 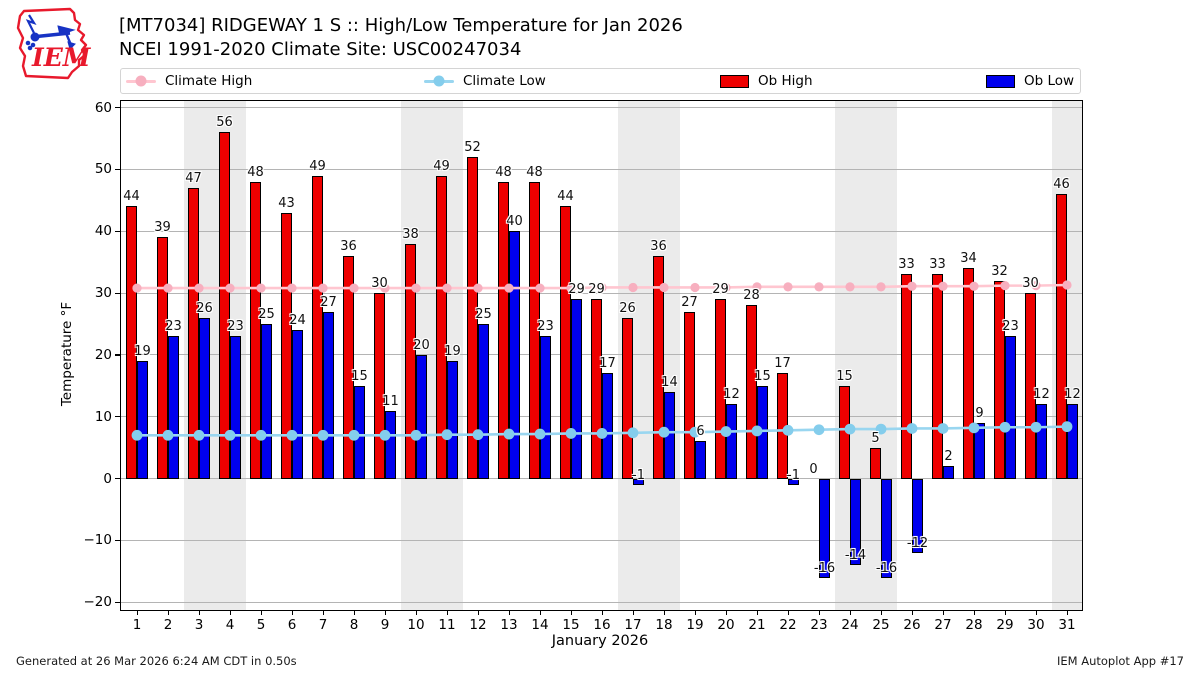 I want to click on x-tick-label: 28, so click(x=974, y=625).